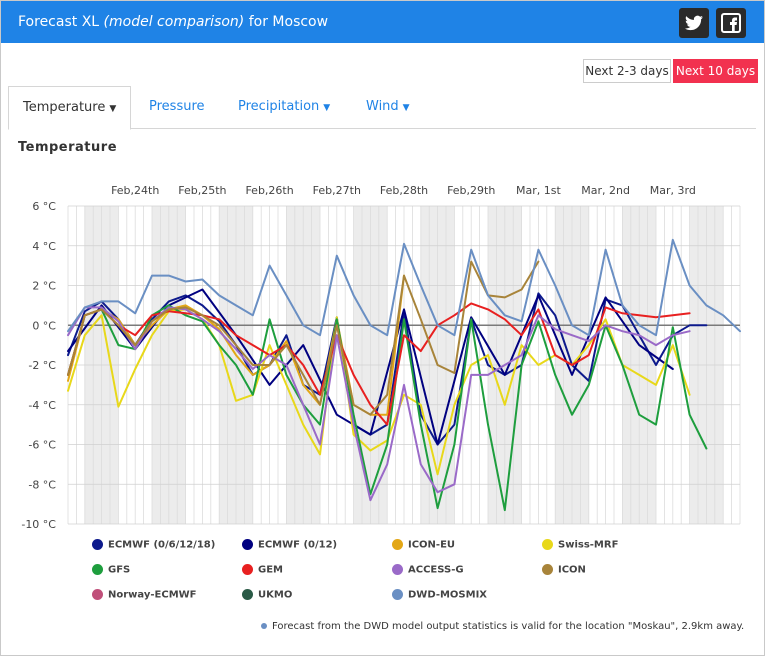 The image size is (765, 656). What do you see at coordinates (279, 106) in the screenshot?
I see `tab-precipitation-label: Precipitation` at bounding box center [279, 106].